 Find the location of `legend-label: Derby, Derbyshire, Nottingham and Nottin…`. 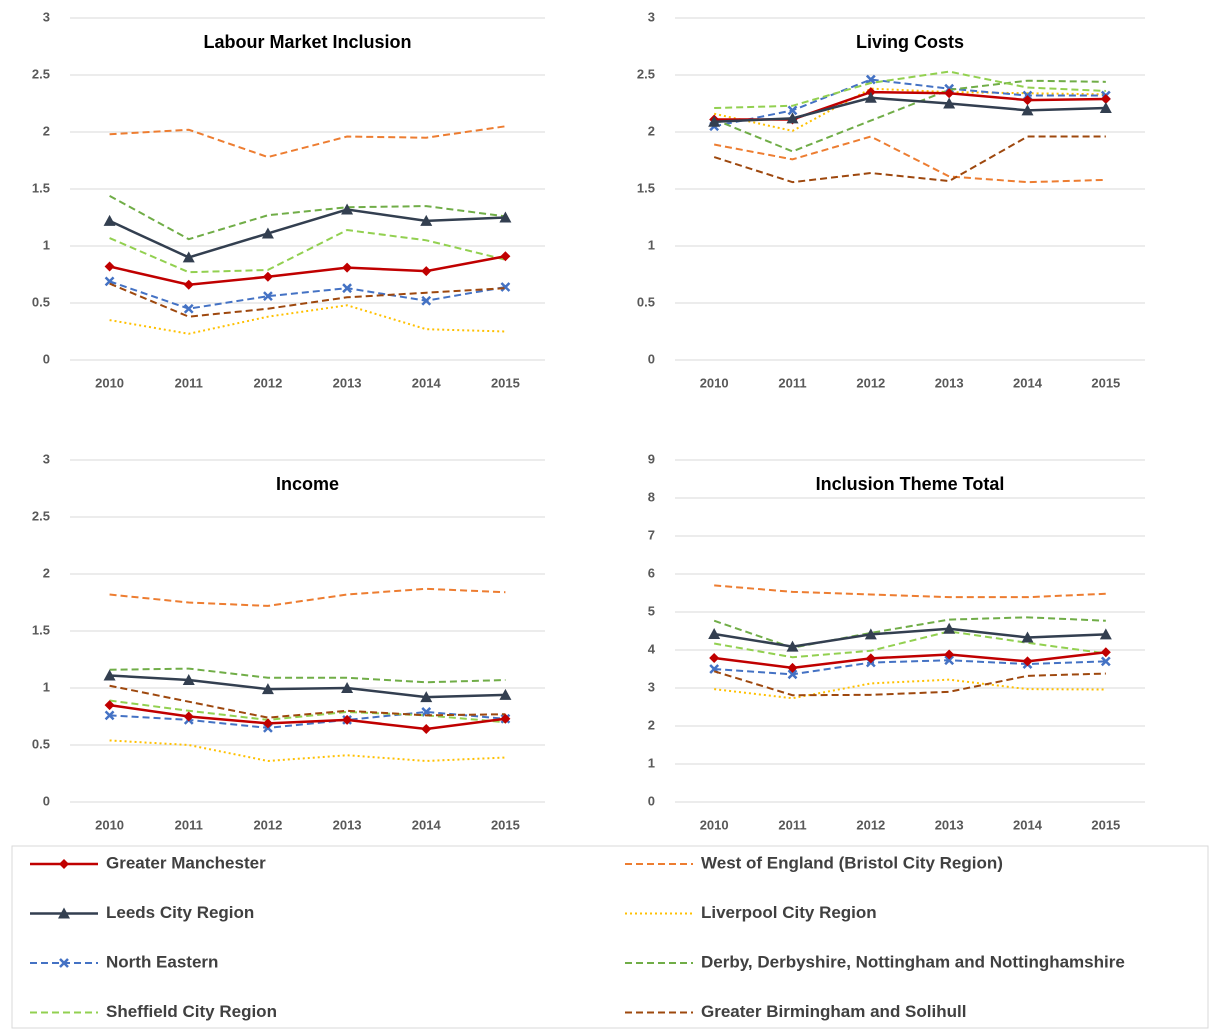

legend-label: Derby, Derbyshire, Nottingham and Nottin… is located at coordinates (913, 961).